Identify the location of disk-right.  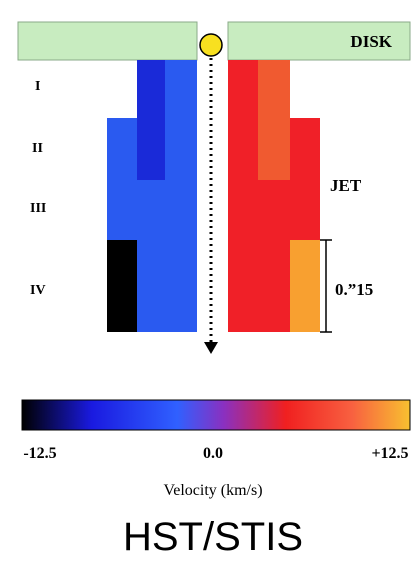
(319, 41).